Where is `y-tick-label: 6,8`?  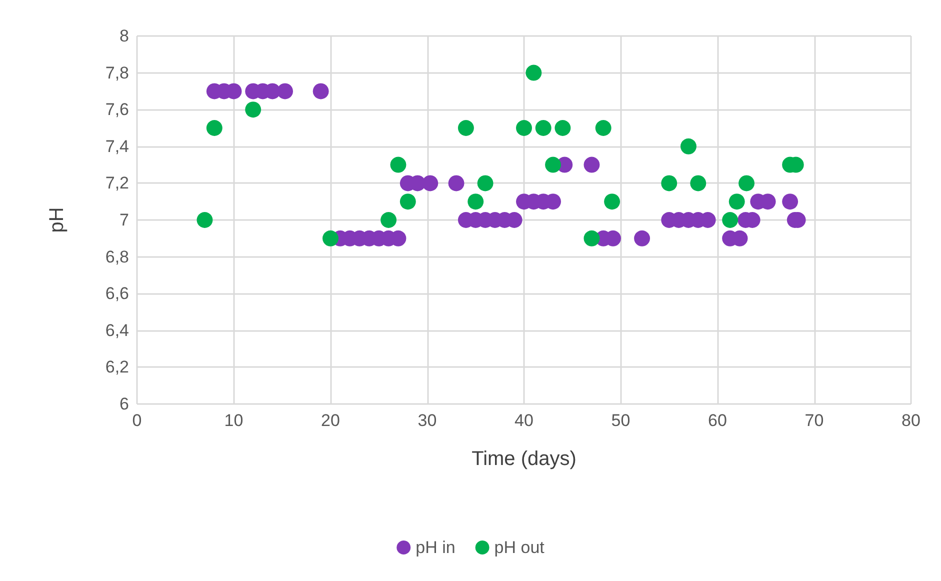 y-tick-label: 6,8 is located at coordinates (117, 256).